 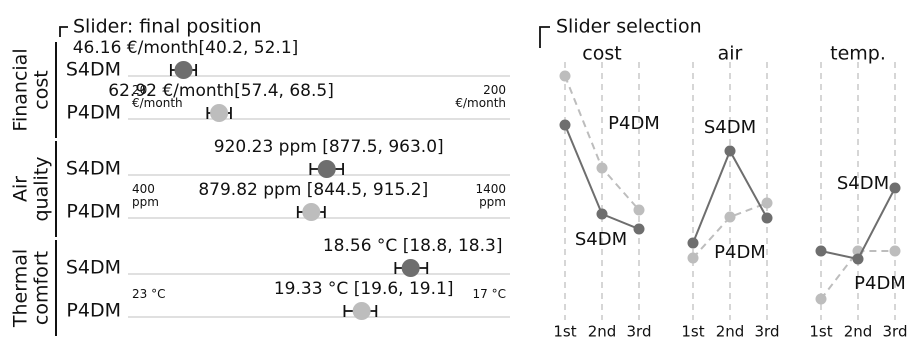 I want to click on right-heading: Slider selection, so click(x=629, y=27).